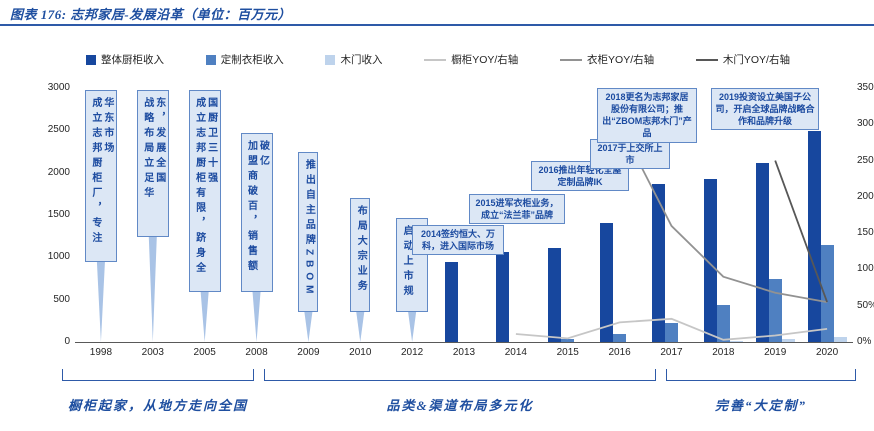  Describe the element at coordinates (458, 240) in the screenshot. I see `milestone-callout-2014: 2014签约恒大、万科，进入国际市场` at that location.